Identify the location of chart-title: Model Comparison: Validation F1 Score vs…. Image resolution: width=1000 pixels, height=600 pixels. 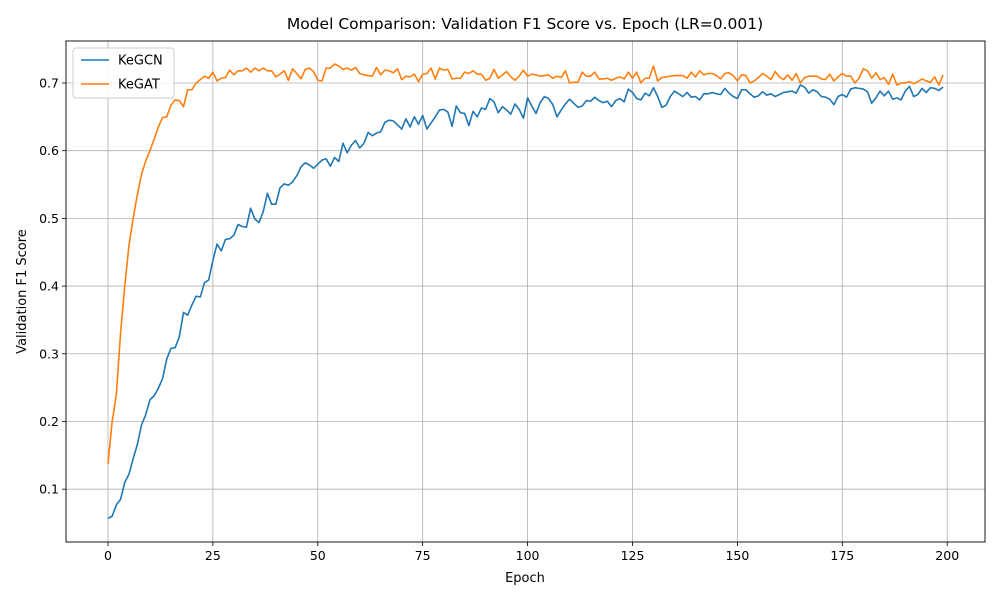
(525, 24).